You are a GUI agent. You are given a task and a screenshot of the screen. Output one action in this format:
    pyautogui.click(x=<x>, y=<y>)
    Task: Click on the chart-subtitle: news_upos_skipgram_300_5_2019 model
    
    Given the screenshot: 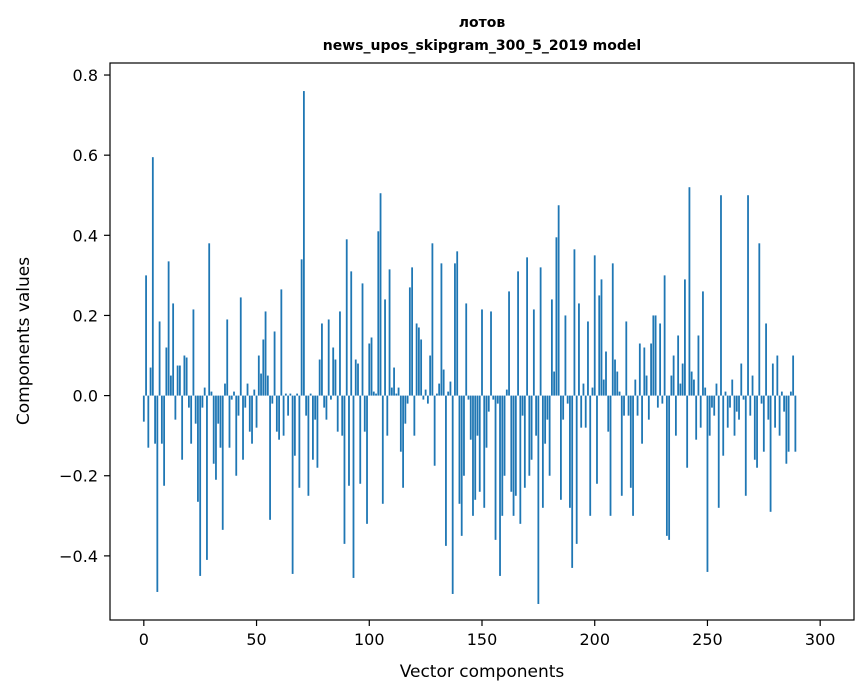 What is the action you would take?
    pyautogui.click(x=482, y=46)
    